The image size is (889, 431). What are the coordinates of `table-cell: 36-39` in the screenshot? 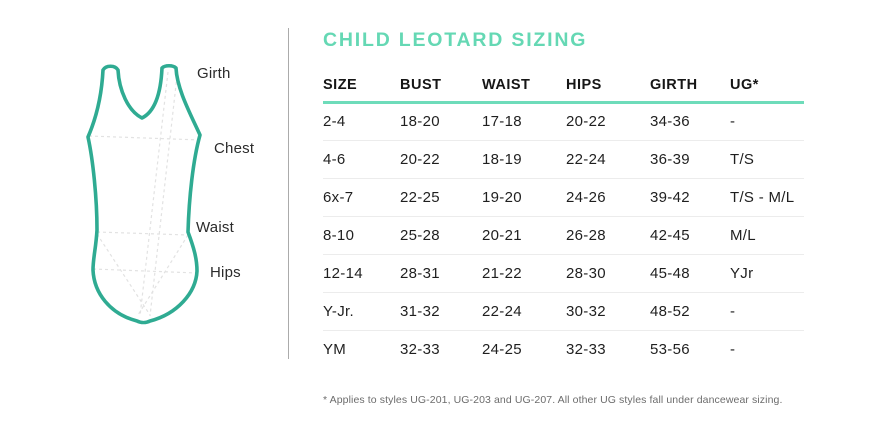 It's located at (690, 159).